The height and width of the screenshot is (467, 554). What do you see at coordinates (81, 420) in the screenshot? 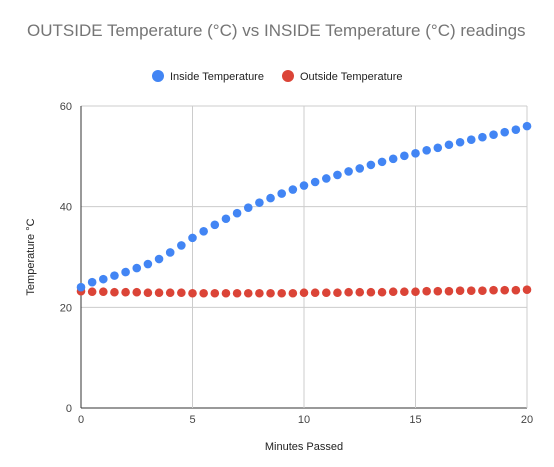
I see `x-tick-label: 0` at bounding box center [81, 420].